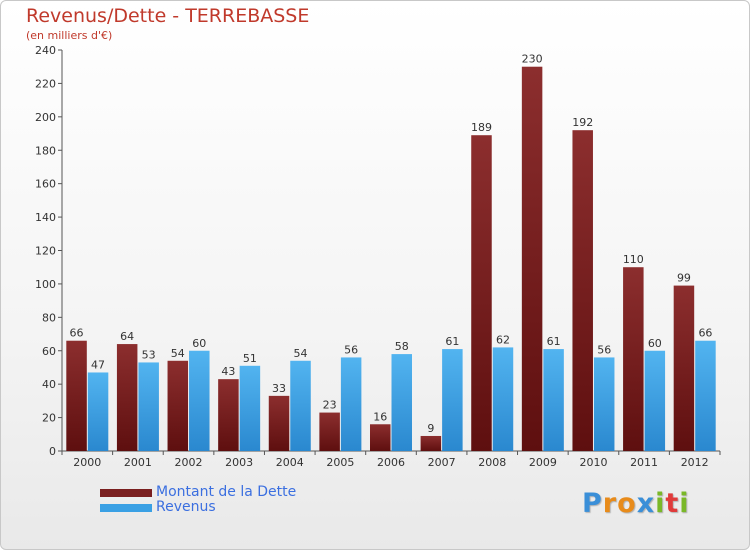 The height and width of the screenshot is (550, 750). Describe the element at coordinates (226, 492) in the screenshot. I see `legend-label-dette: Montant de la Dette` at that location.